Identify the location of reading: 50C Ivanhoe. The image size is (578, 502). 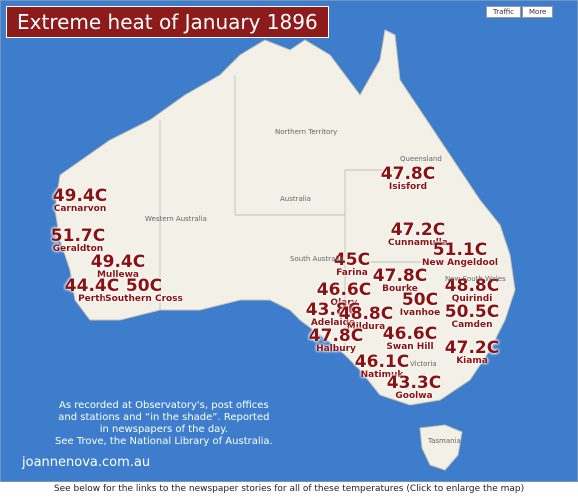
(420, 305).